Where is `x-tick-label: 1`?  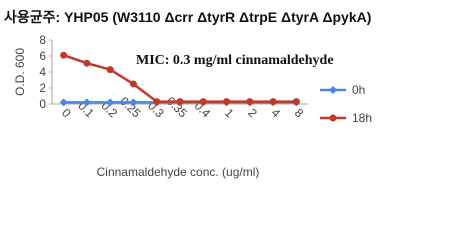
x-tick-label: 1 is located at coordinates (229, 113).